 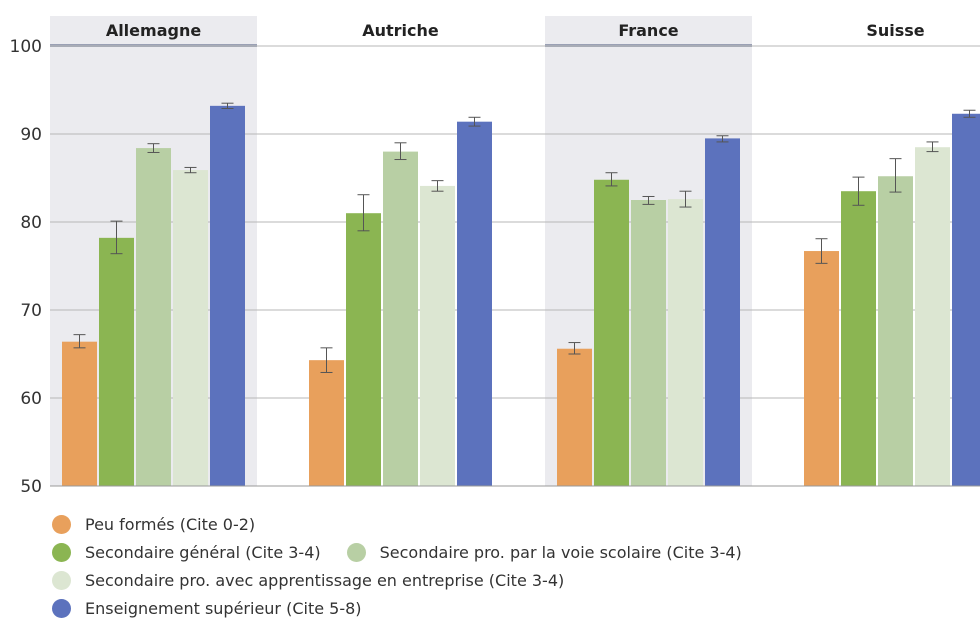 I want to click on legend-label: Secondaire général (Cite 3-4), so click(x=203, y=552).